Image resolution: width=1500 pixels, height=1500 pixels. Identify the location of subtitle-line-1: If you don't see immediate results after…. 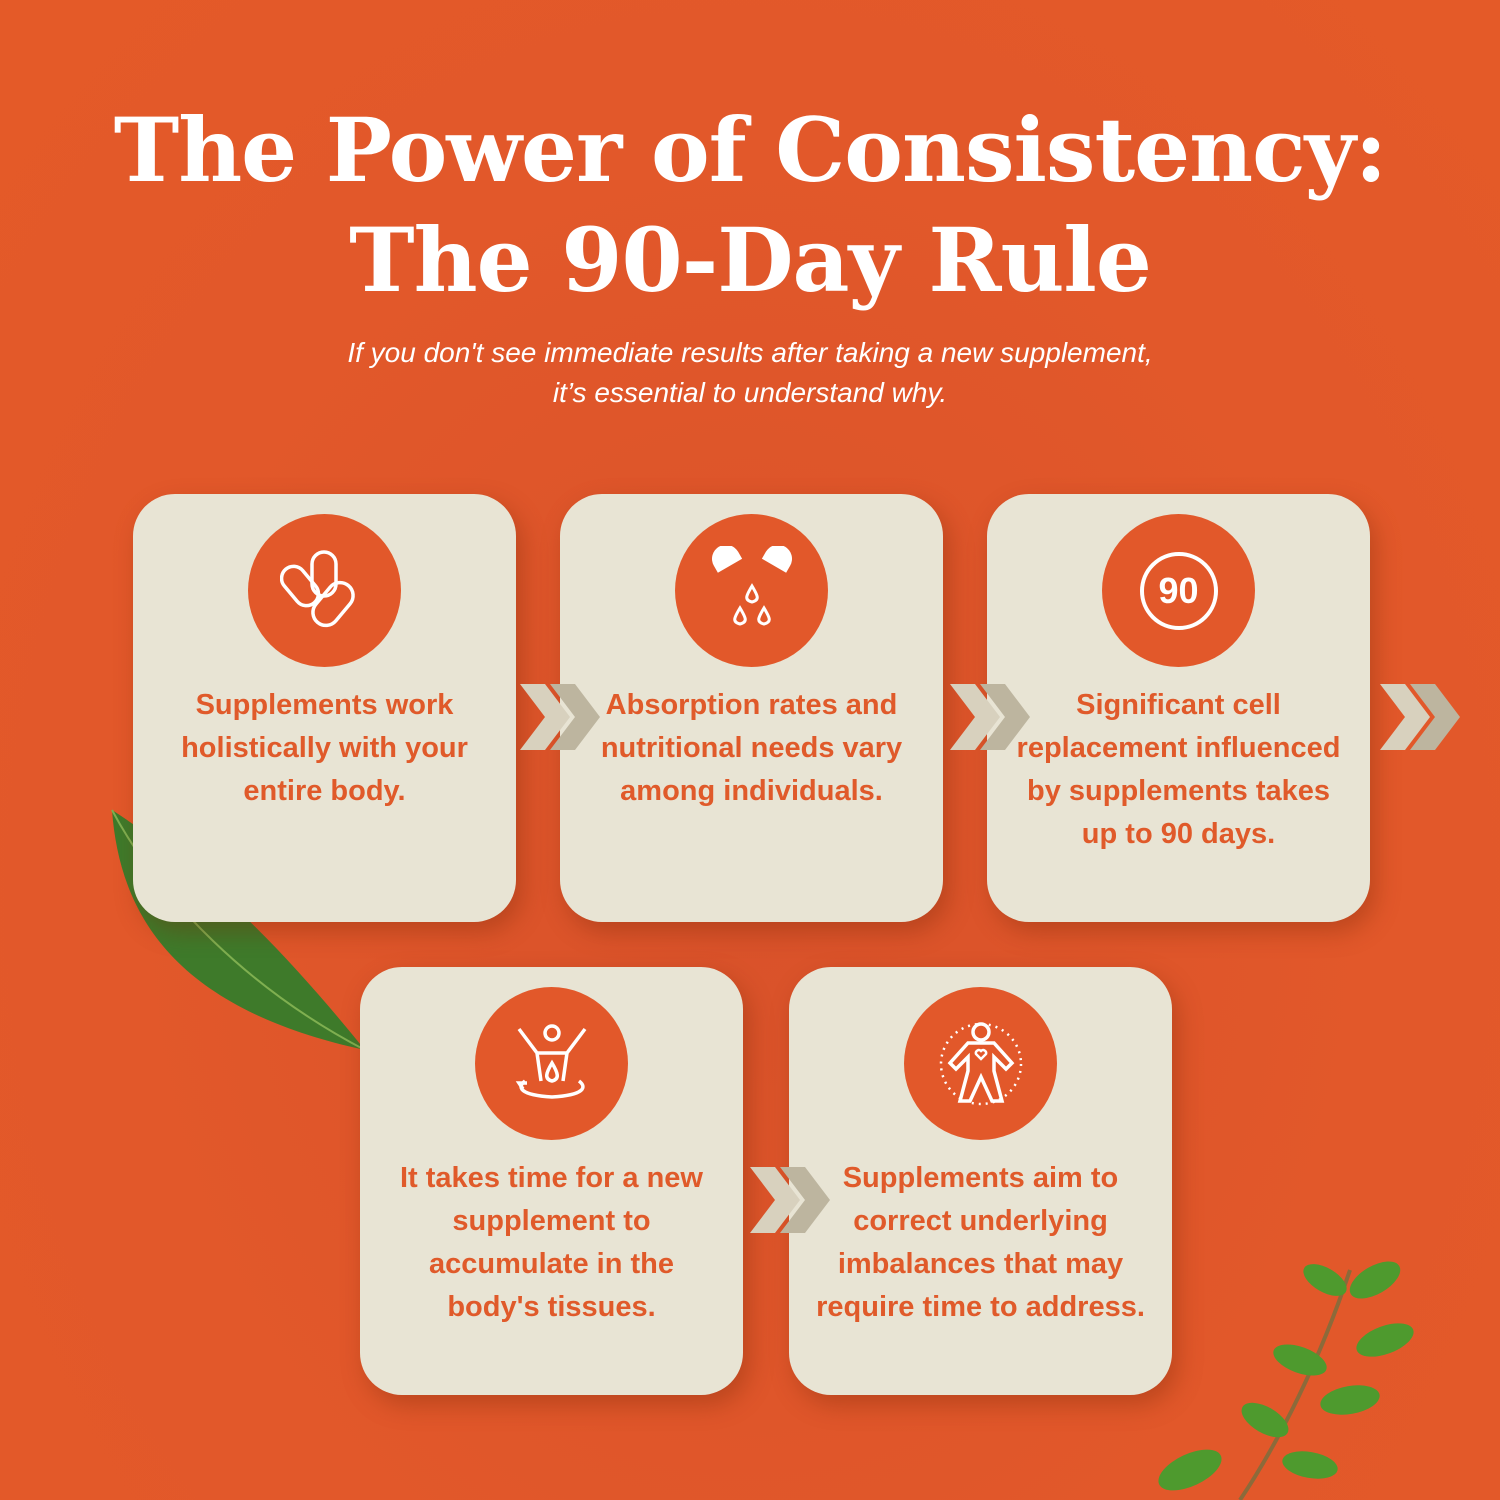
(750, 352).